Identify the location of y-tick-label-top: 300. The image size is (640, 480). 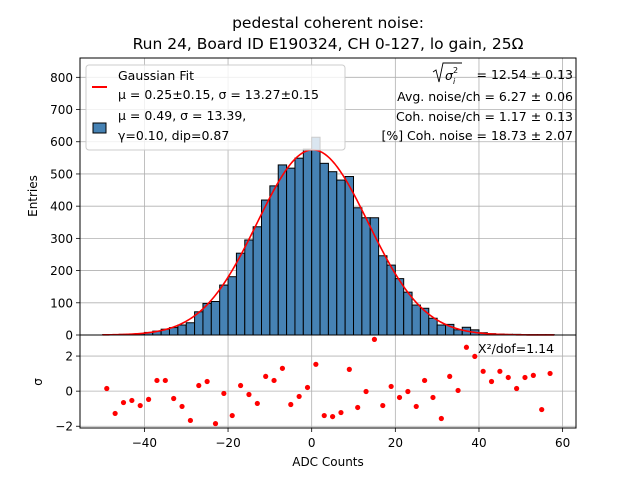
(61, 239).